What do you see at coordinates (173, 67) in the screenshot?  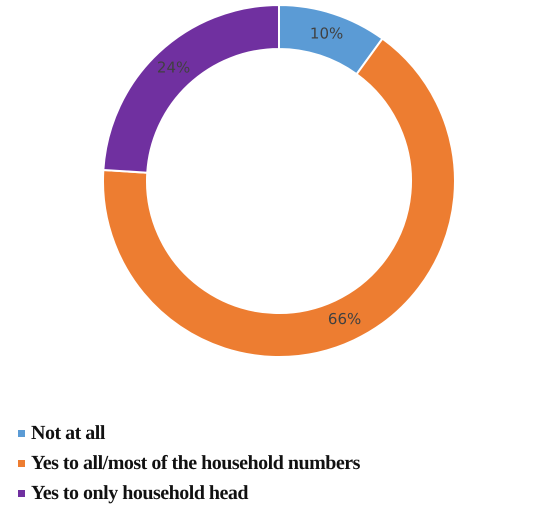 I see `data-label: 24%` at bounding box center [173, 67].